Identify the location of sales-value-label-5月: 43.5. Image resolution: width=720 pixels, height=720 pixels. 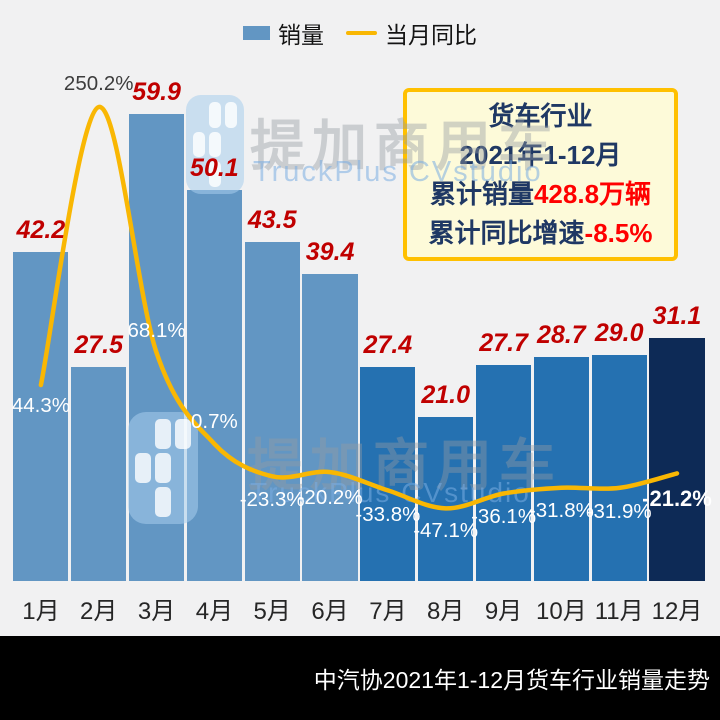
(272, 219).